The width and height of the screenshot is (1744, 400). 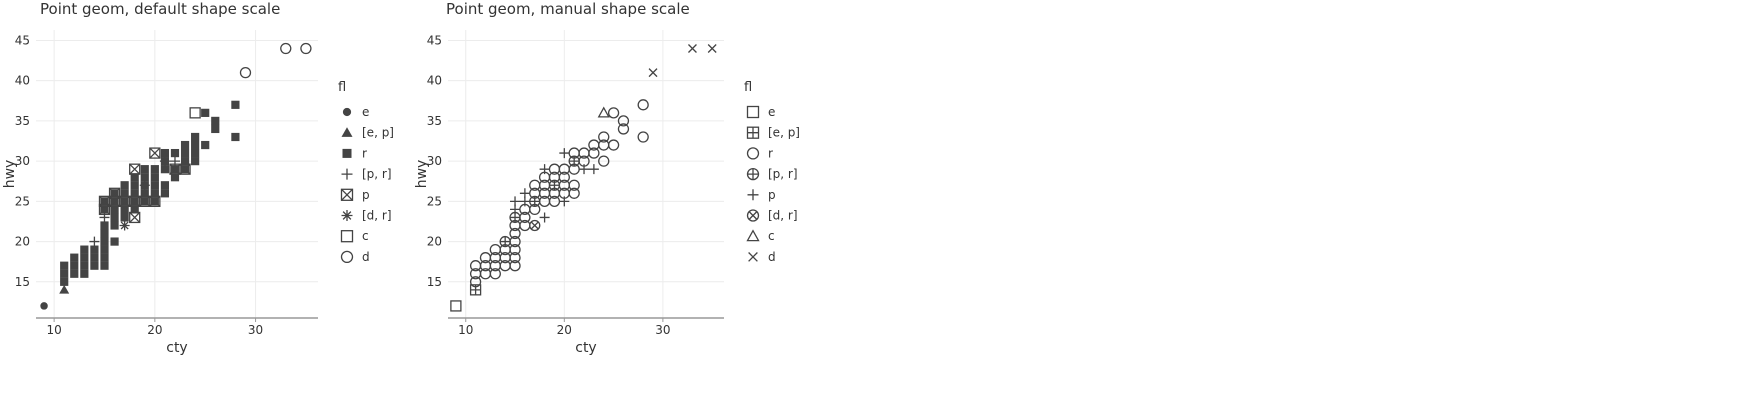 What do you see at coordinates (366, 195) in the screenshot?
I see `legend-label: p` at bounding box center [366, 195].